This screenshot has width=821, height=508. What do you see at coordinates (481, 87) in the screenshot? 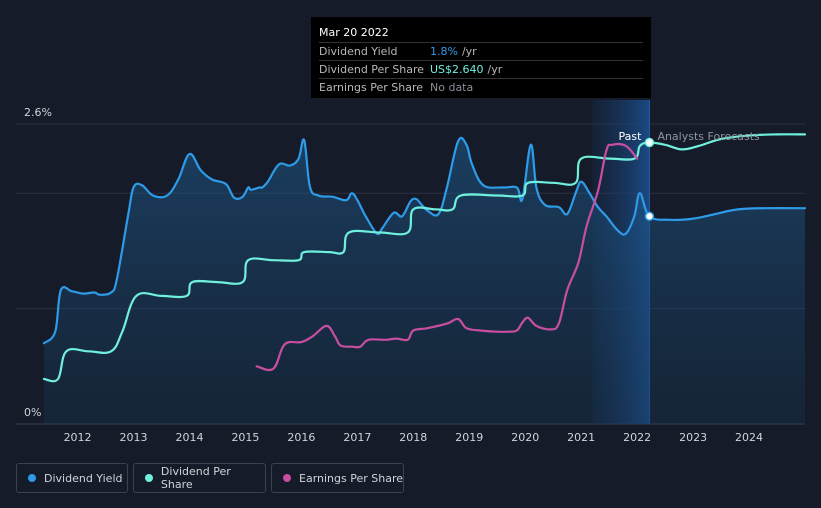
I see `tooltip-row-earnings-per-share: Earnings Per Share No data` at bounding box center [481, 87].